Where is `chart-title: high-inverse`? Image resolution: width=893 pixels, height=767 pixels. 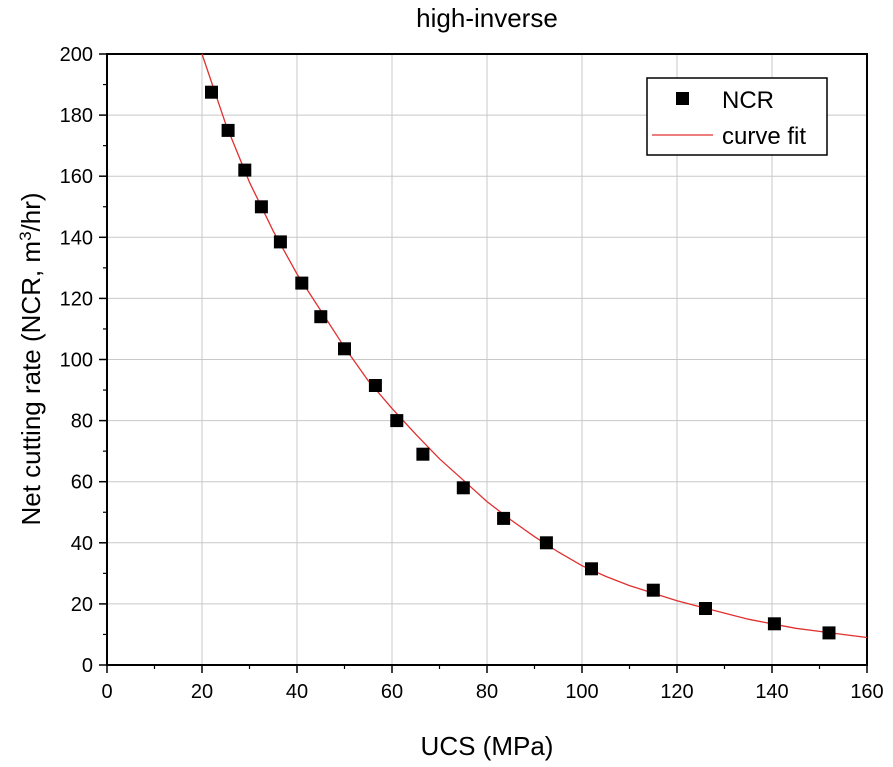 chart-title: high-inverse is located at coordinates (487, 18).